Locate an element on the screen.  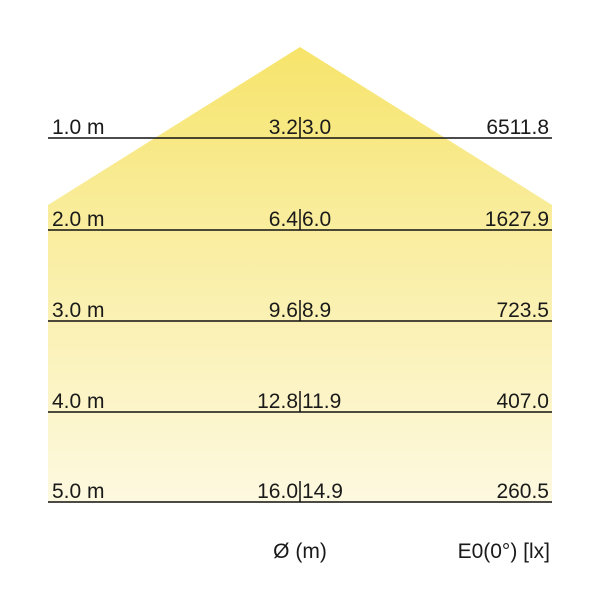
diameter-a: 9.6 is located at coordinates (283, 310).